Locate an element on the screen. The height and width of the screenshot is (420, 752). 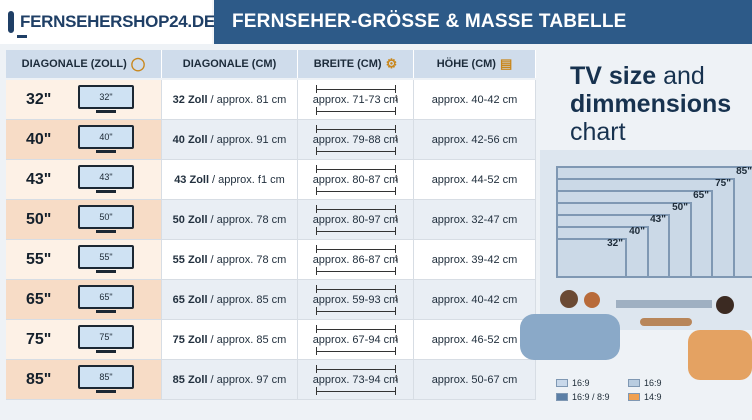
size-cell: 32" 32" is located at coordinates (84, 99).